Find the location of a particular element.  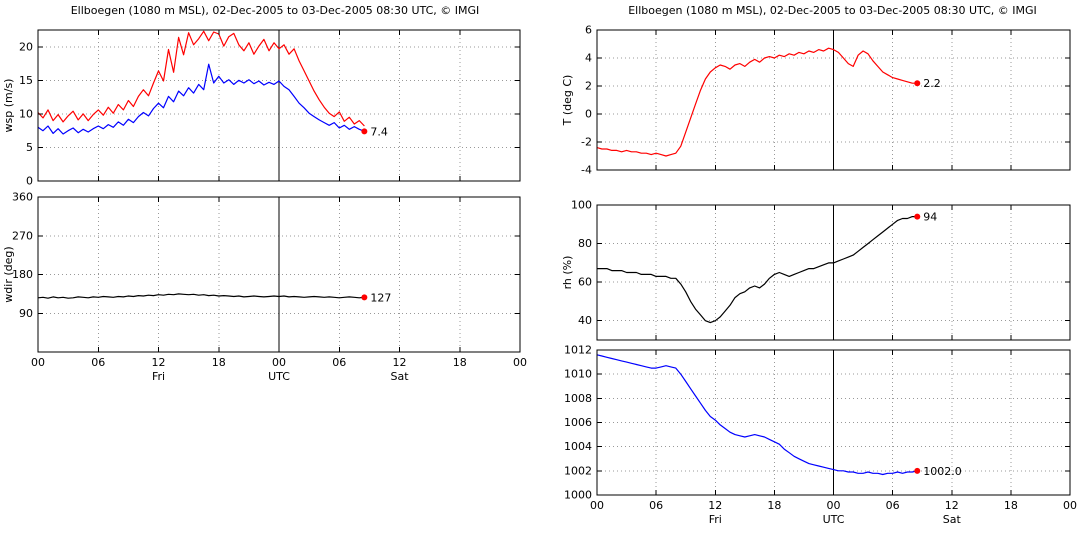

y-tick-label: -4 is located at coordinates (586, 170).